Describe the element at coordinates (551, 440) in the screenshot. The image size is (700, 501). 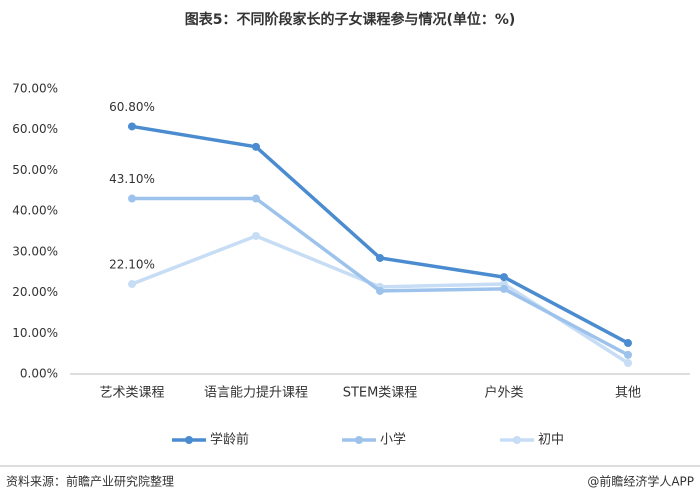
I see `legend-label: 初中` at that location.